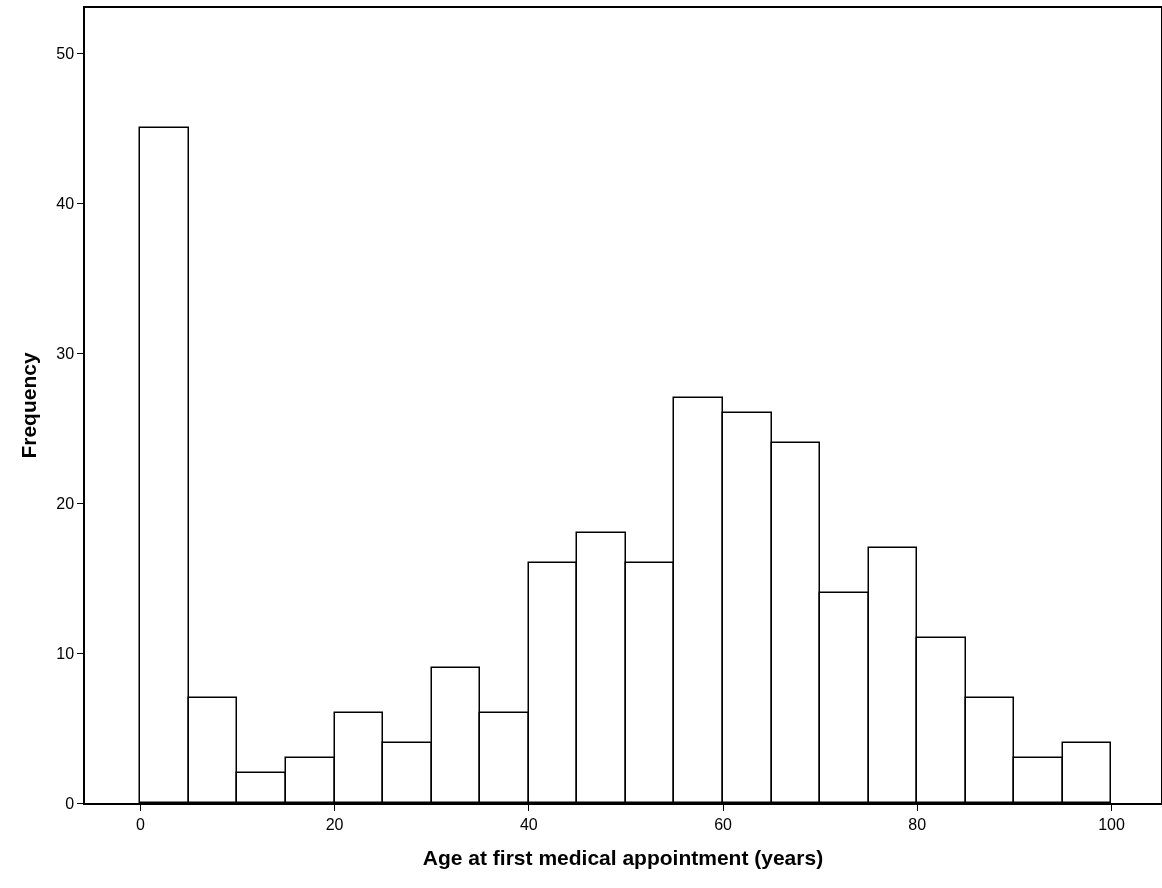  Describe the element at coordinates (723, 824) in the screenshot. I see `x-tick-label: 60` at that location.